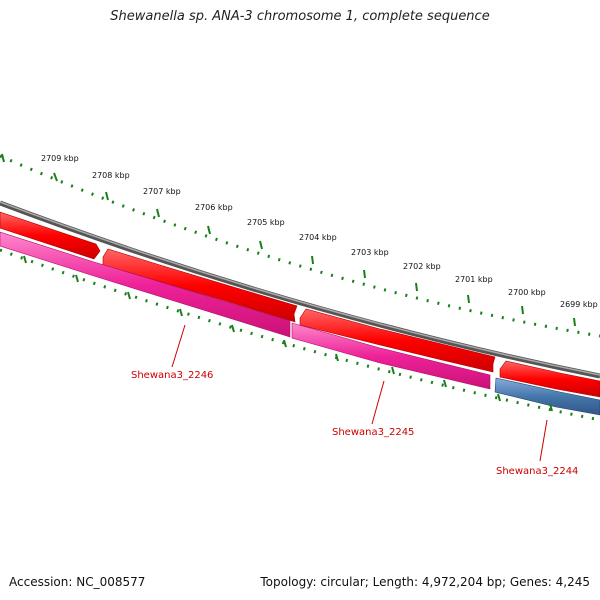  What do you see at coordinates (60, 158) in the screenshot?
I see `kbp-label: 2709 kbp` at bounding box center [60, 158].